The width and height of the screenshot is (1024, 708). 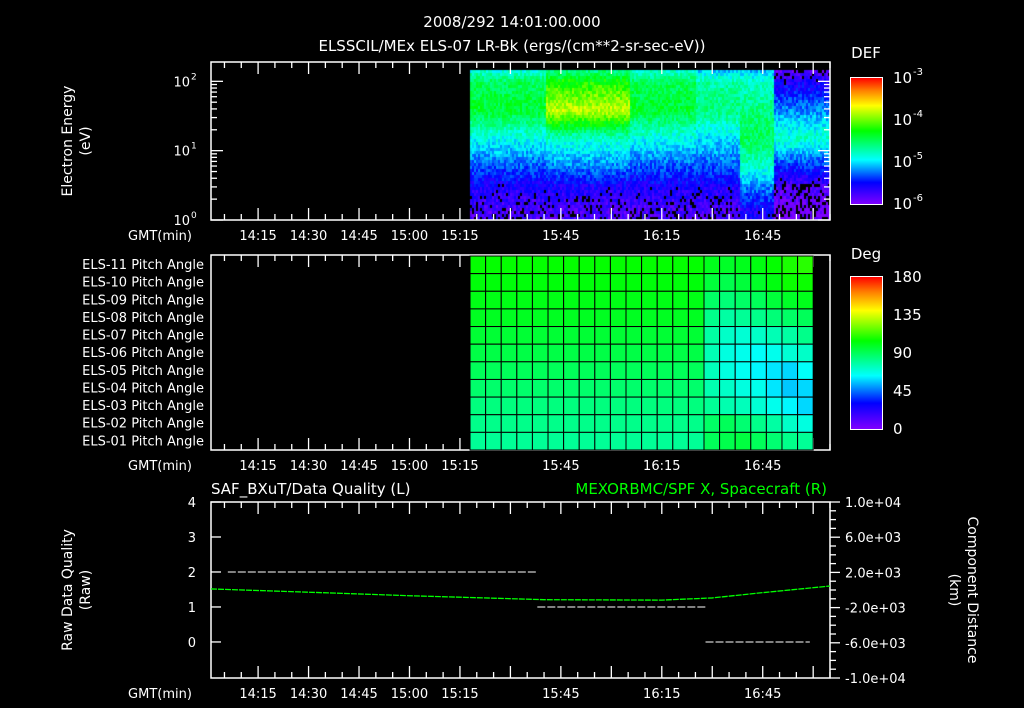 I want to click on deg-colorbar, so click(x=866, y=353).